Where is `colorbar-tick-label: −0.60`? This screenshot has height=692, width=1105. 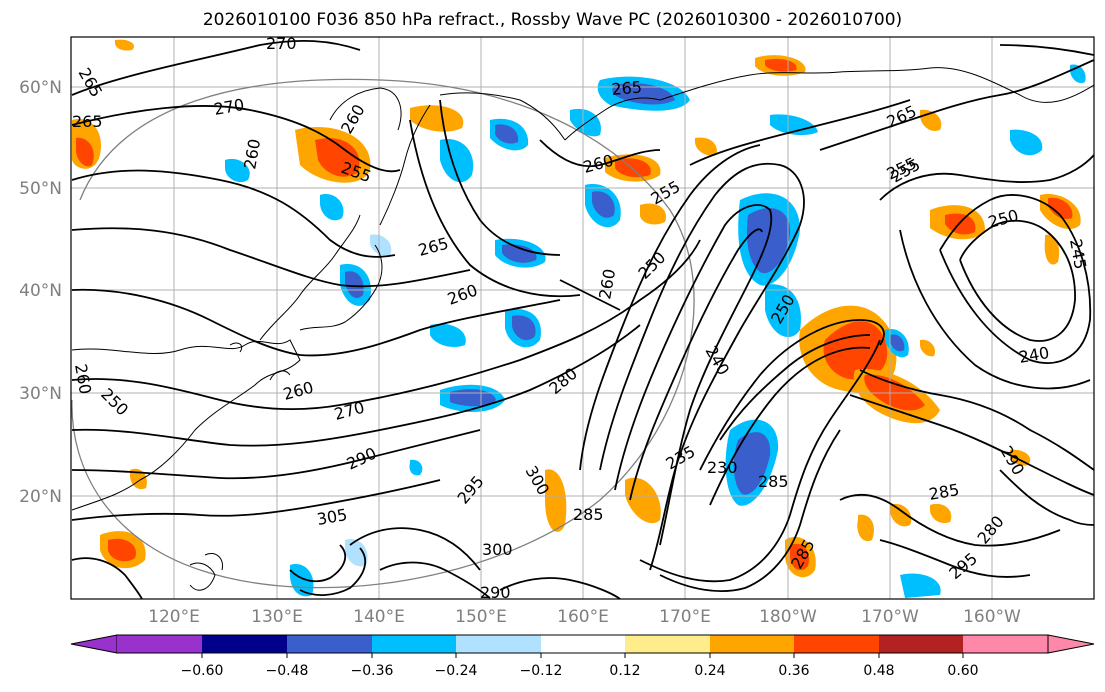
colorbar-tick-label: −0.60 is located at coordinates (202, 671).